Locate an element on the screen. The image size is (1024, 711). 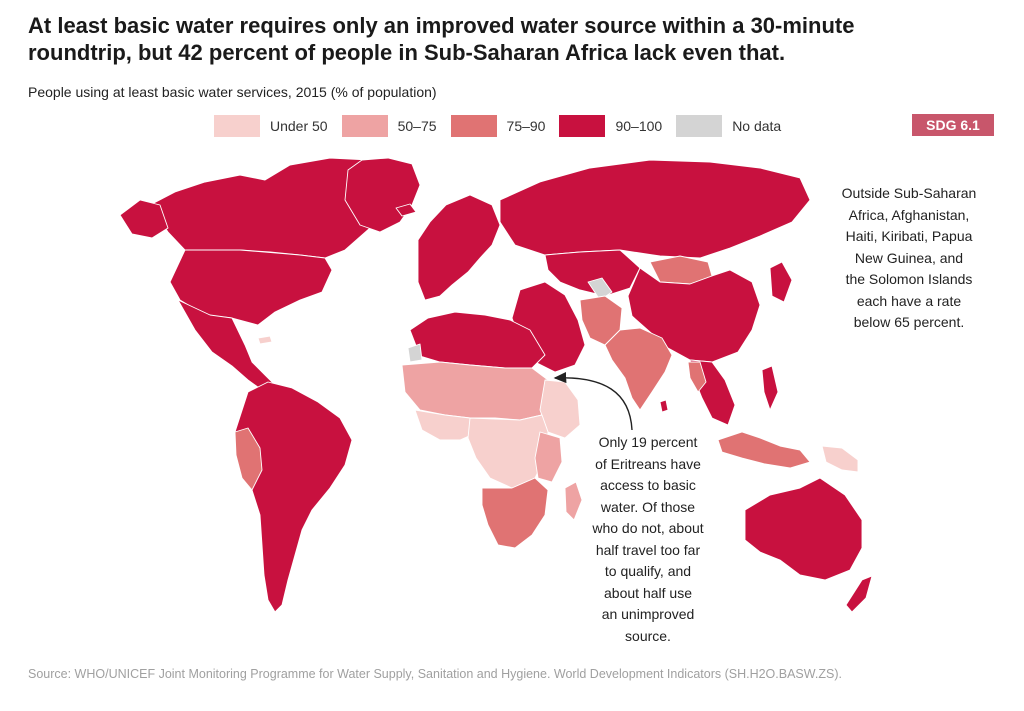
region-new-zealand is located at coordinates (859, 594).